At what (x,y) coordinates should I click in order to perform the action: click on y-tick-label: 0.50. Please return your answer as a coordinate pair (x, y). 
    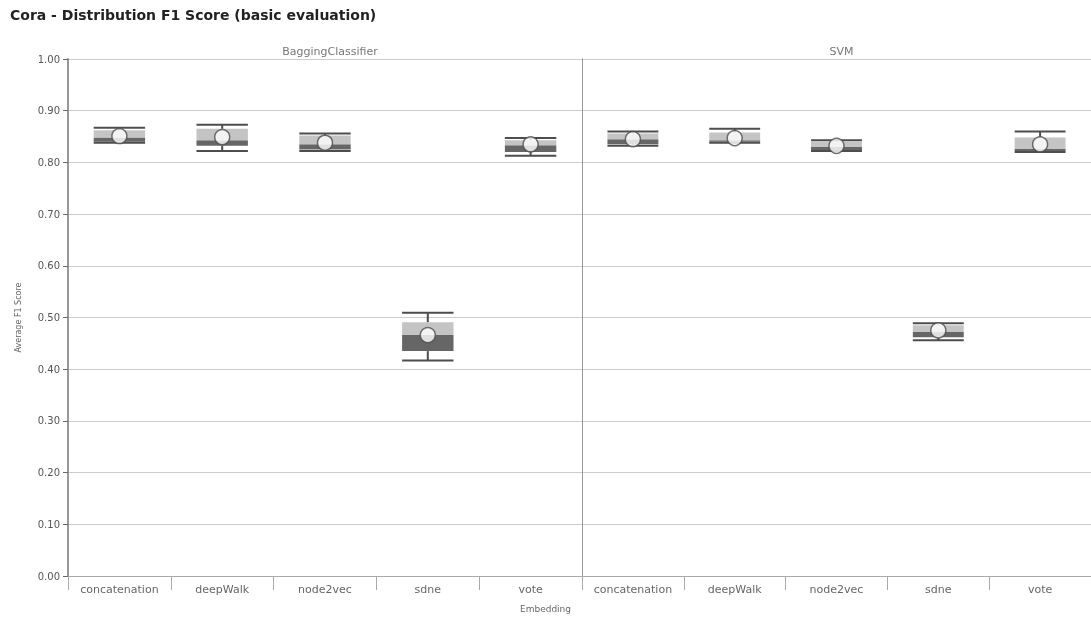
    Looking at the image, I should click on (48, 317).